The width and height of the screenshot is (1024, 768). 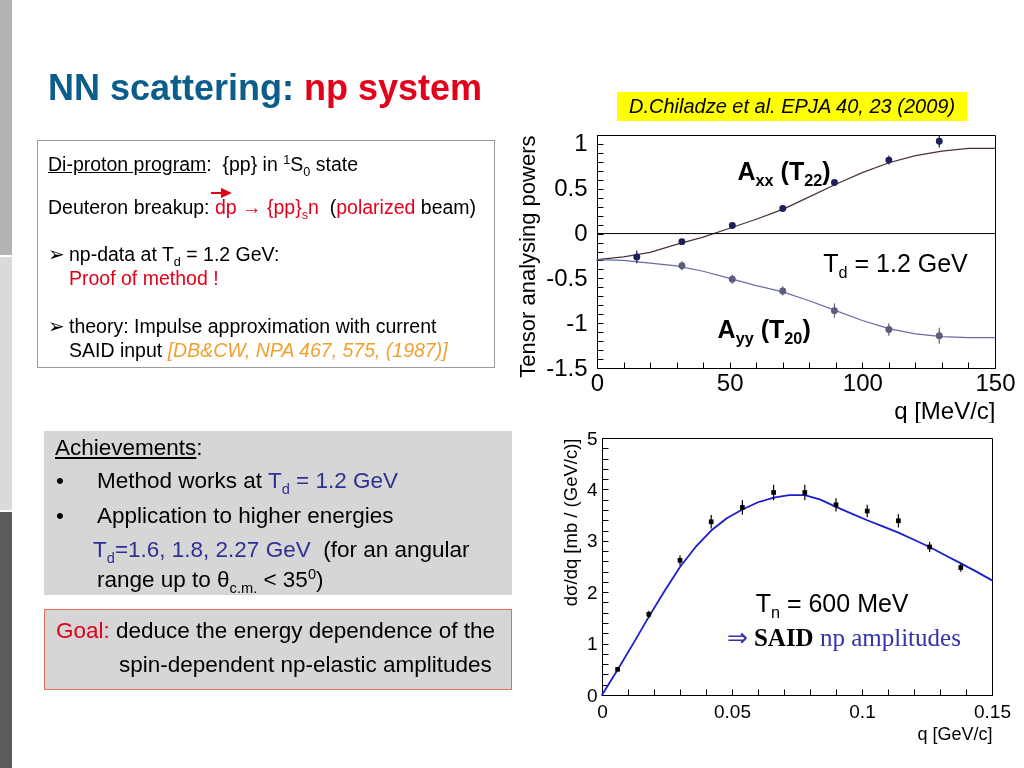 I want to click on annotation: SAID, so click(x=783, y=637).